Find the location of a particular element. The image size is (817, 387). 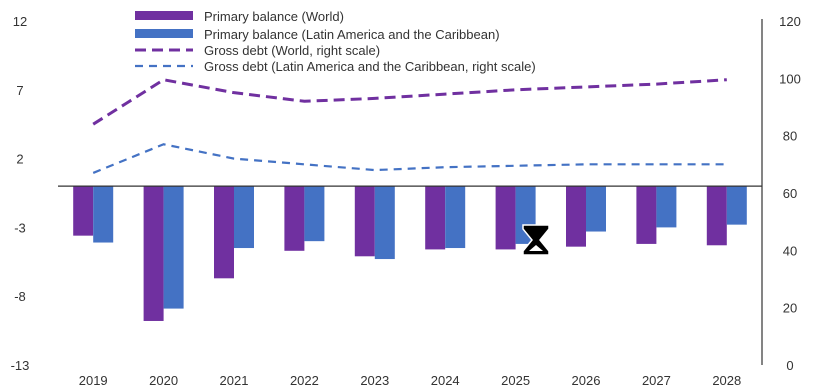

legend-label: Primary balance (World) is located at coordinates (274, 16).